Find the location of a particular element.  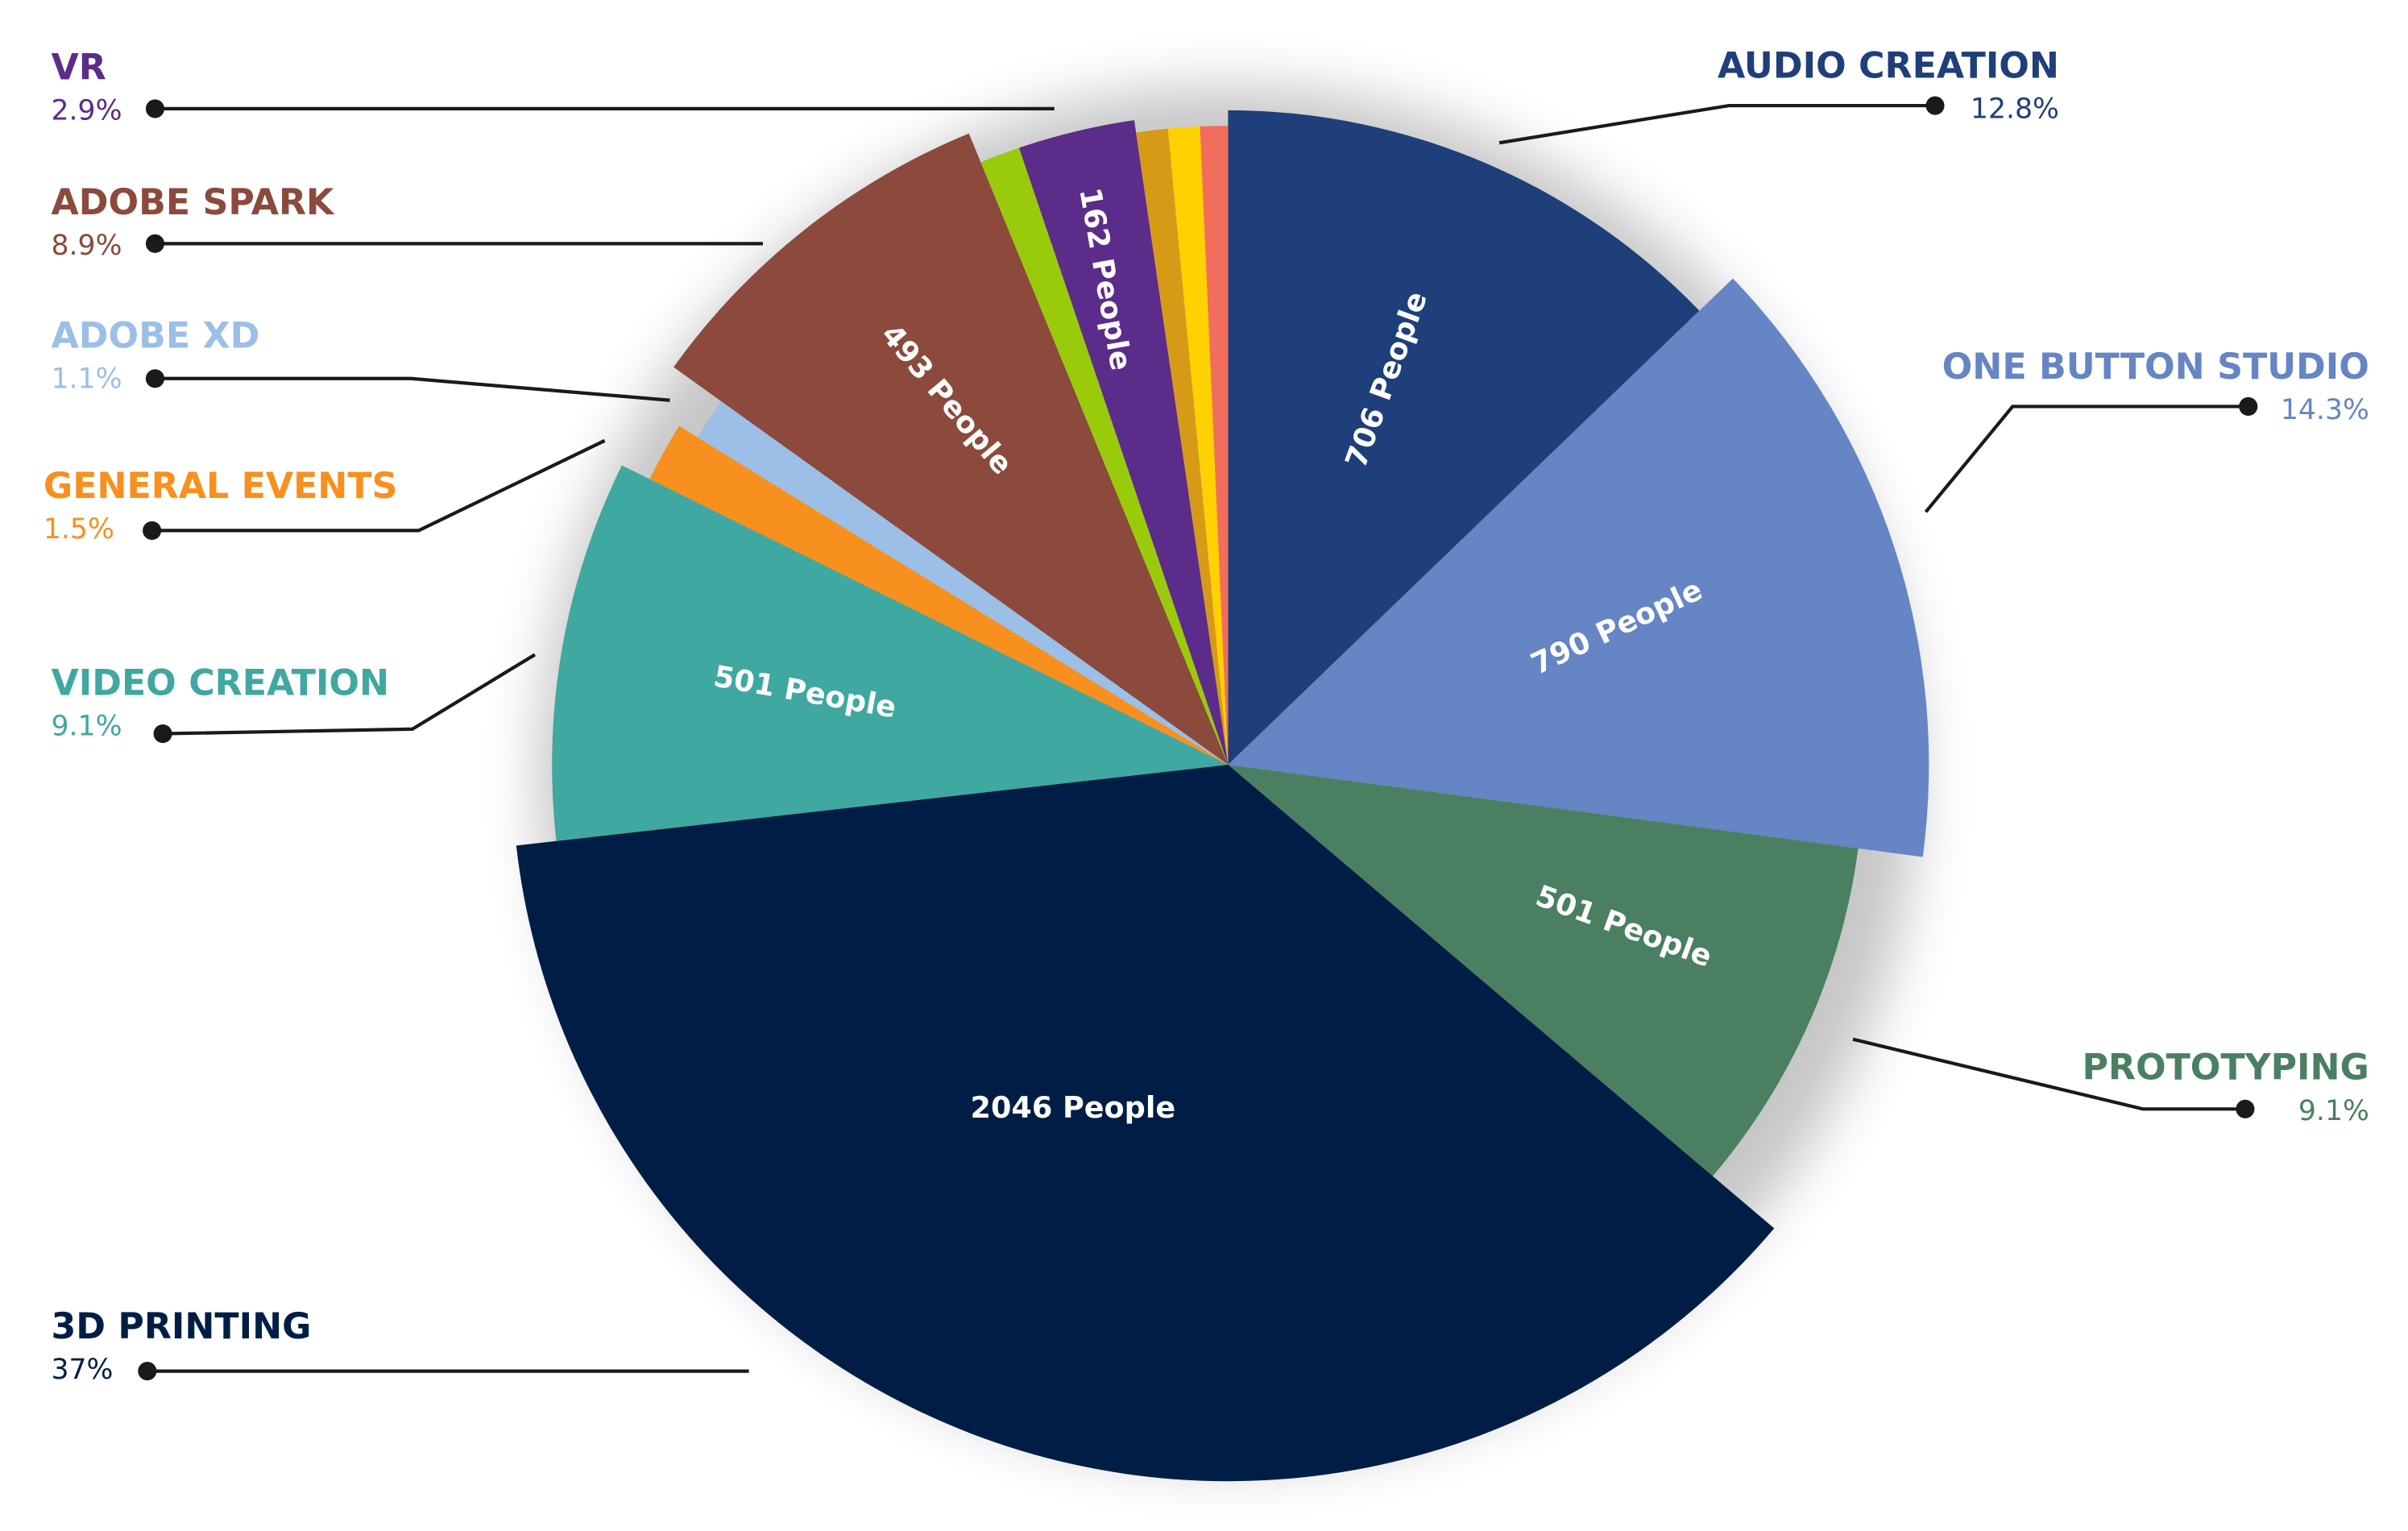

category-label: ONE BUTTON STUDIO is located at coordinates (2155, 367).